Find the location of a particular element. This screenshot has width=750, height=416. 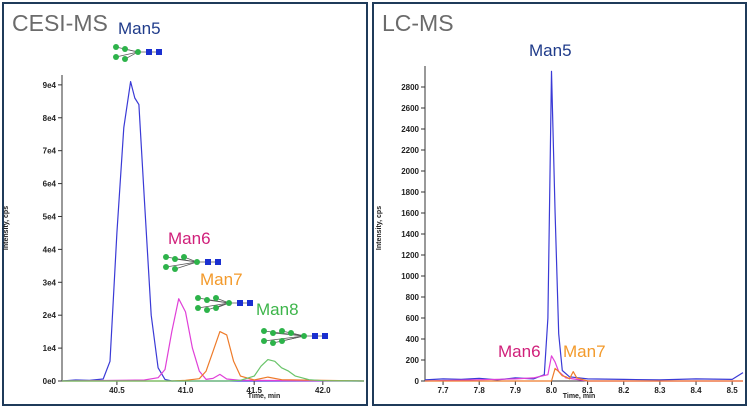

cesi-label-man5: Man5 is located at coordinates (139, 28).